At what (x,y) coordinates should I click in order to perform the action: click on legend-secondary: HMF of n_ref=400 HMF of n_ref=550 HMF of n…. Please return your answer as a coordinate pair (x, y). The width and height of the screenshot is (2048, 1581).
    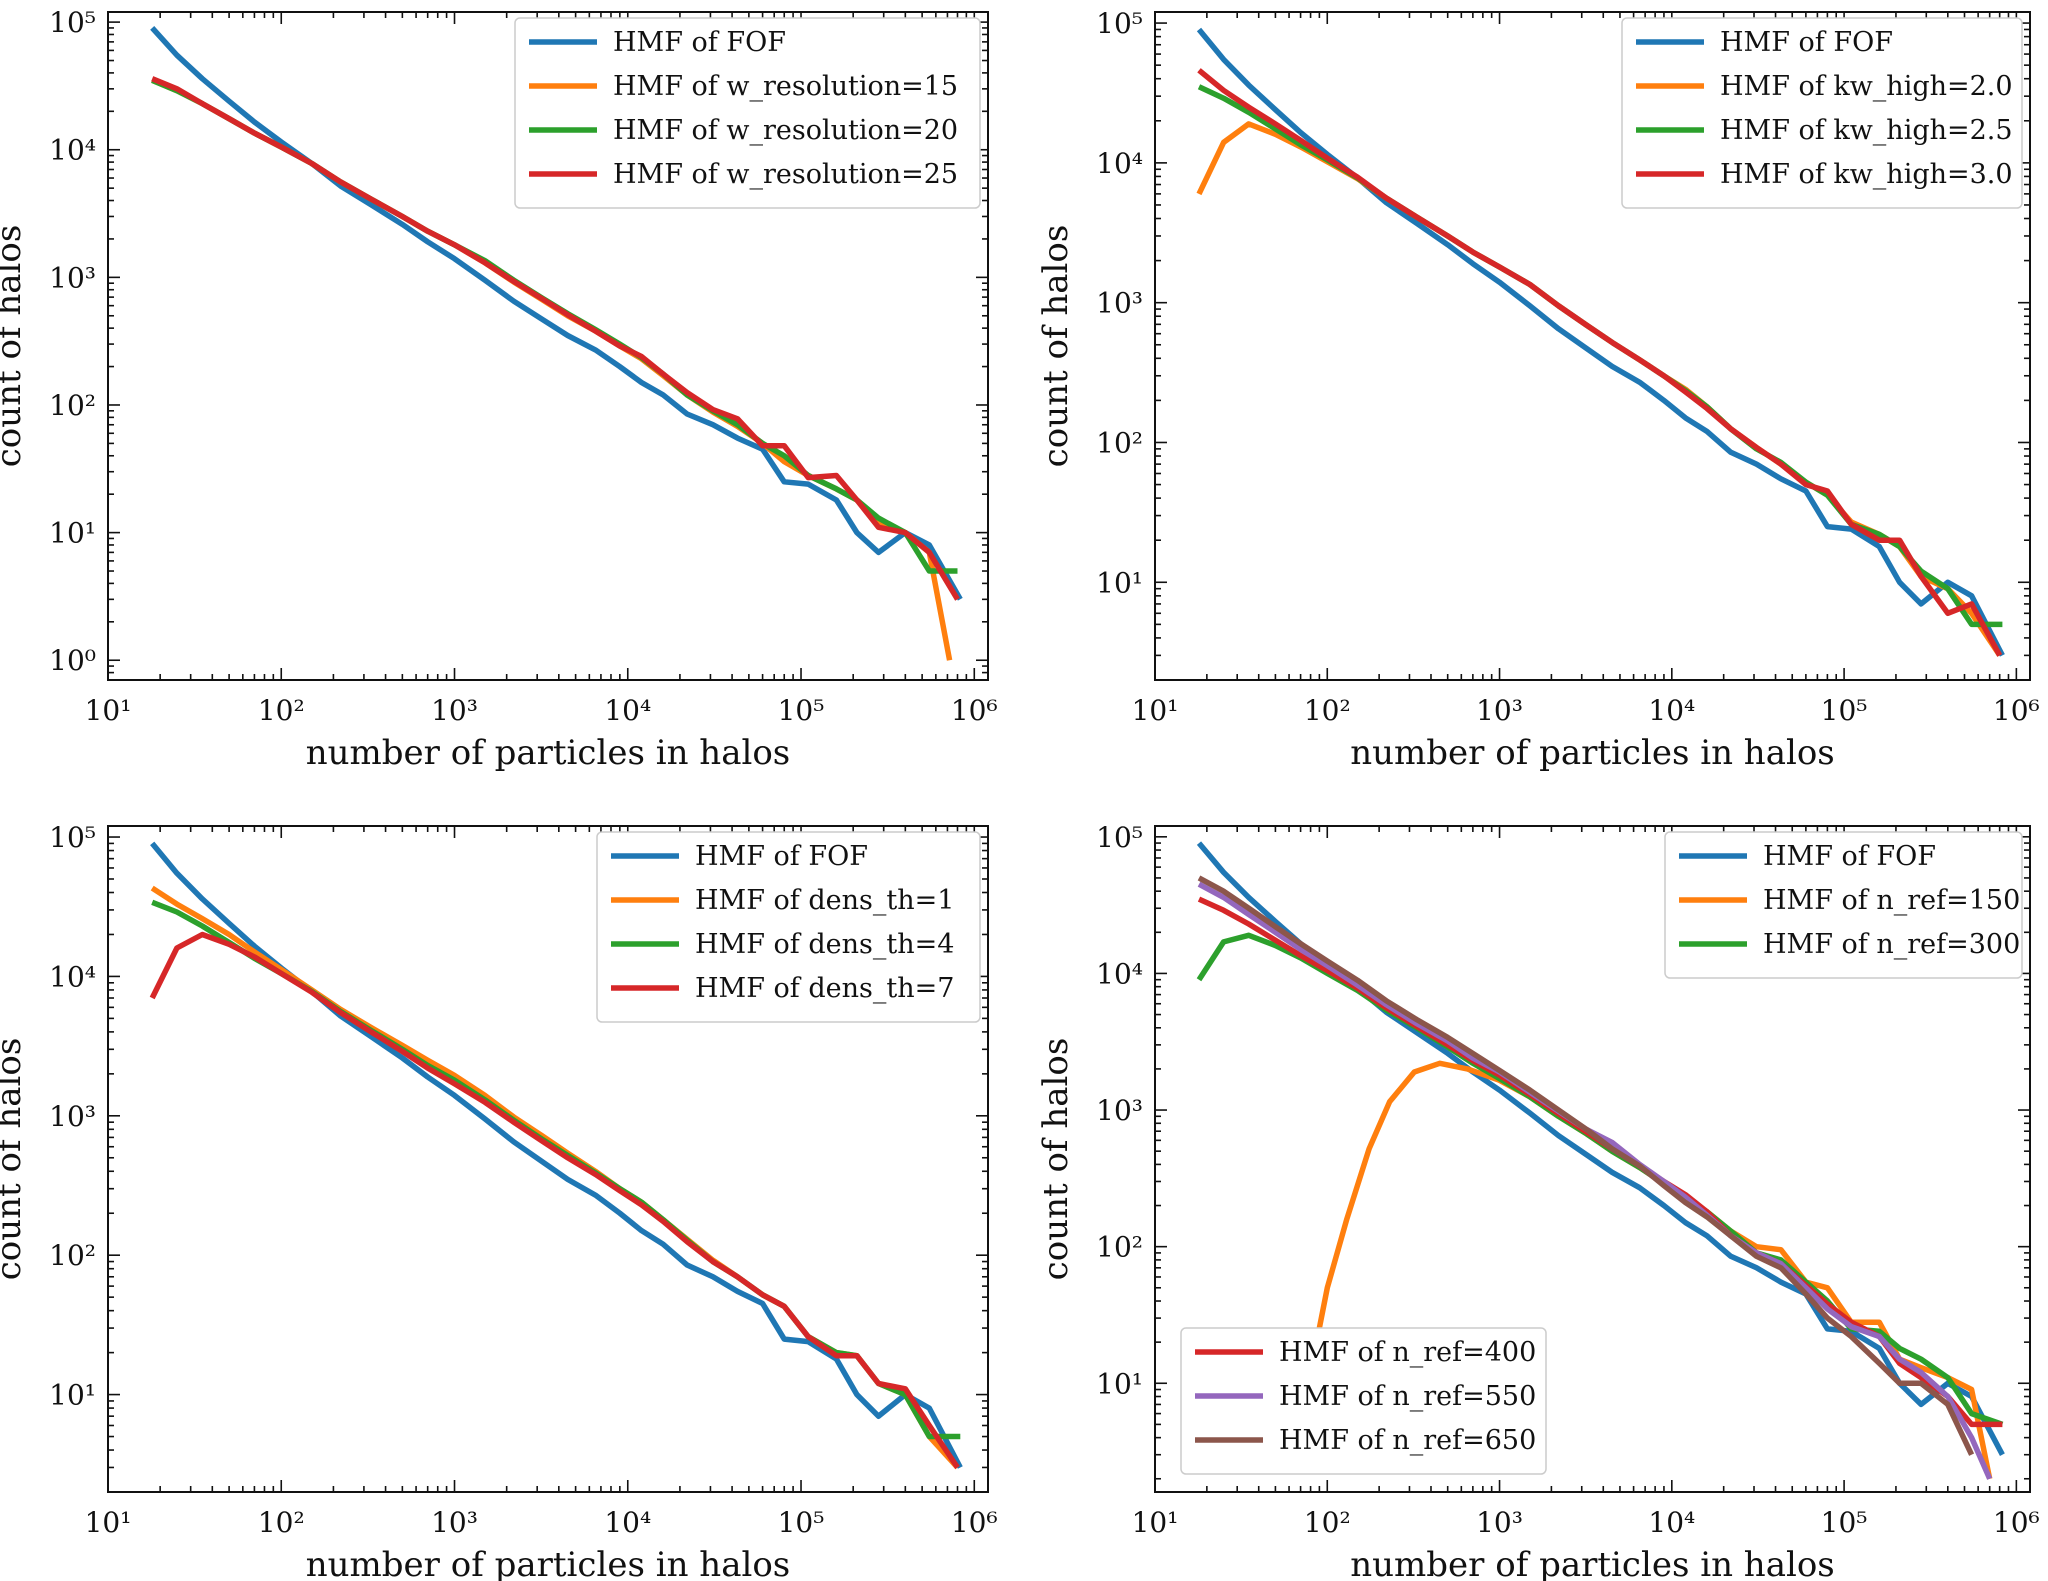
    Looking at the image, I should click on (1363, 1401).